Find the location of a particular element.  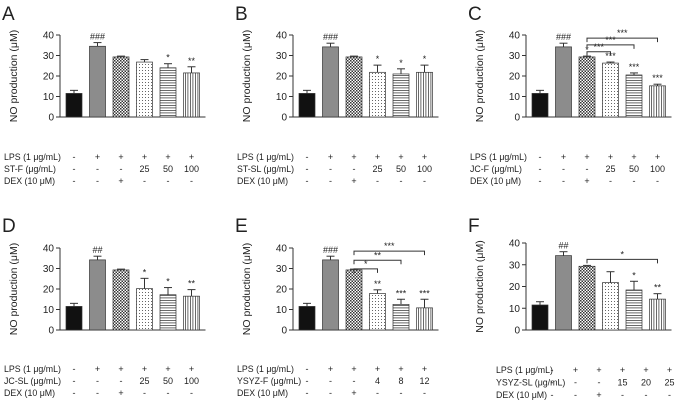

comparison-bracket: * is located at coordinates (365, 266).